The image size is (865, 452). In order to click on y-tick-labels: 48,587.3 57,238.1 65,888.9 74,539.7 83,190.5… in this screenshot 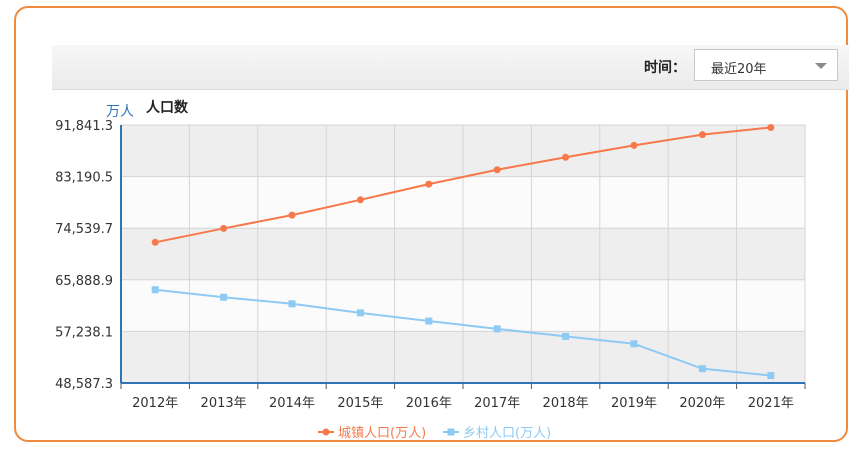, I will do `click(84, 255)`.